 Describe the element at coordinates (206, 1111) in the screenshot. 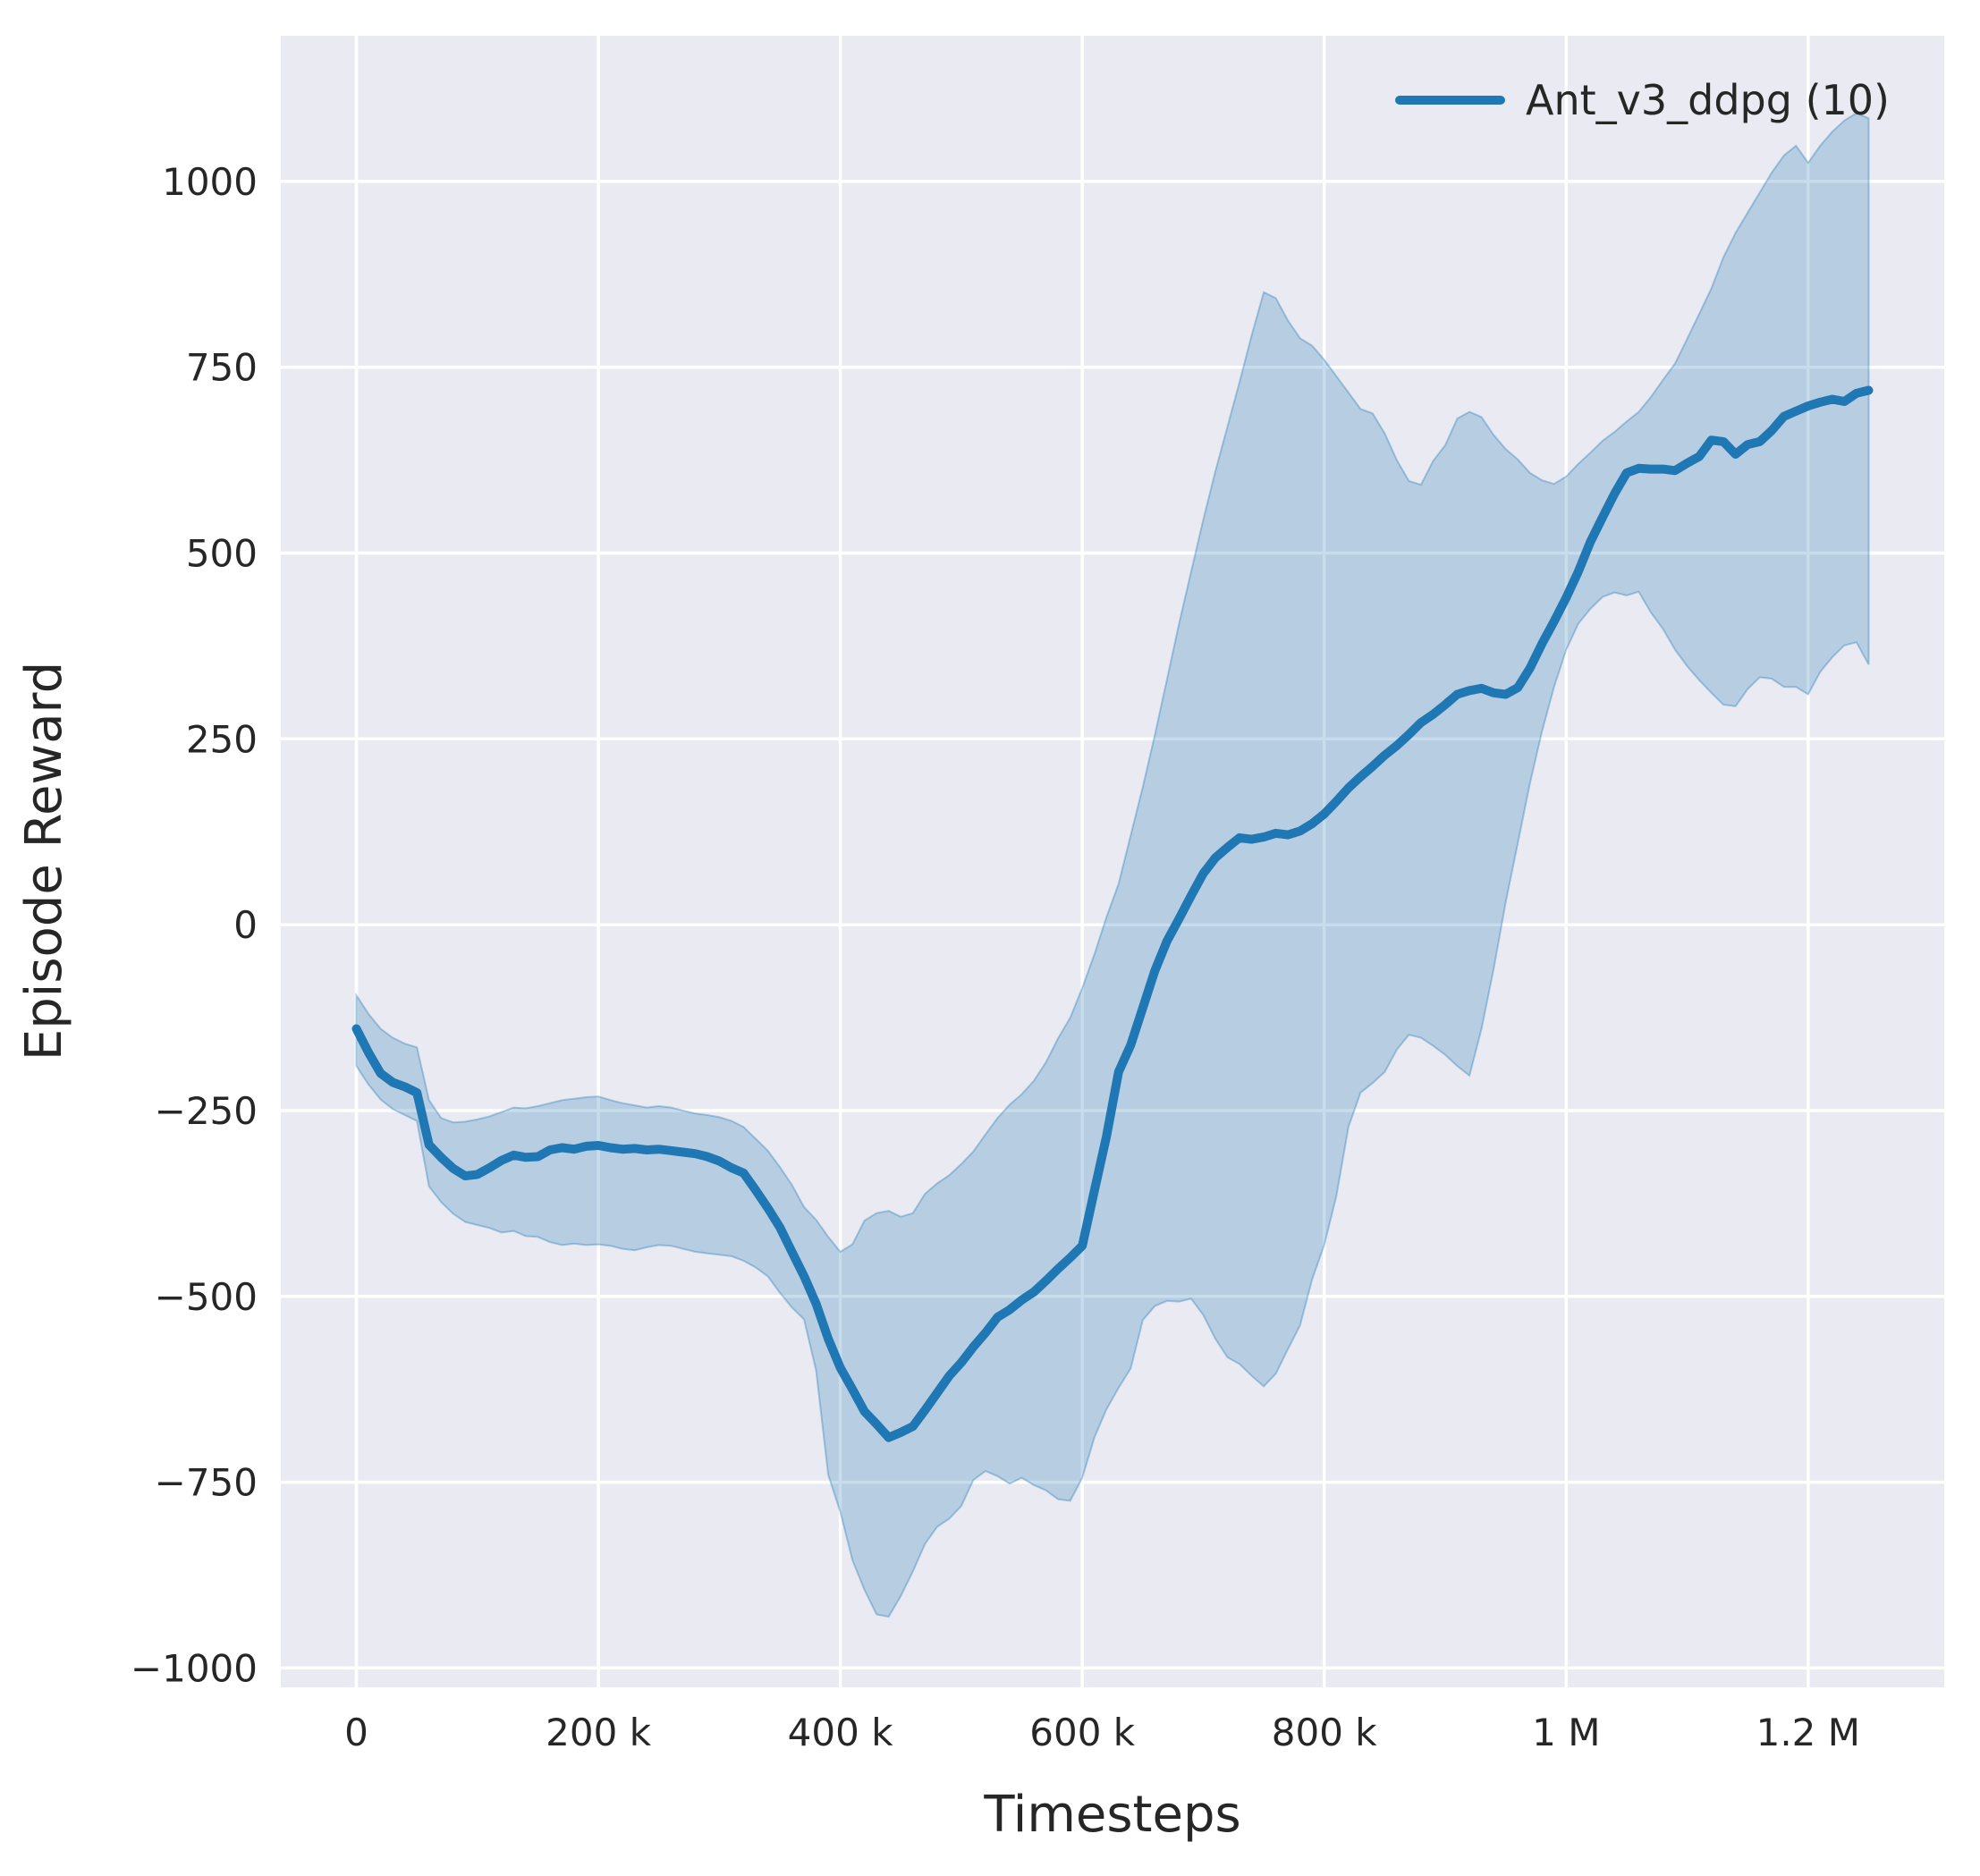

I see `y-tick-label: −250` at that location.